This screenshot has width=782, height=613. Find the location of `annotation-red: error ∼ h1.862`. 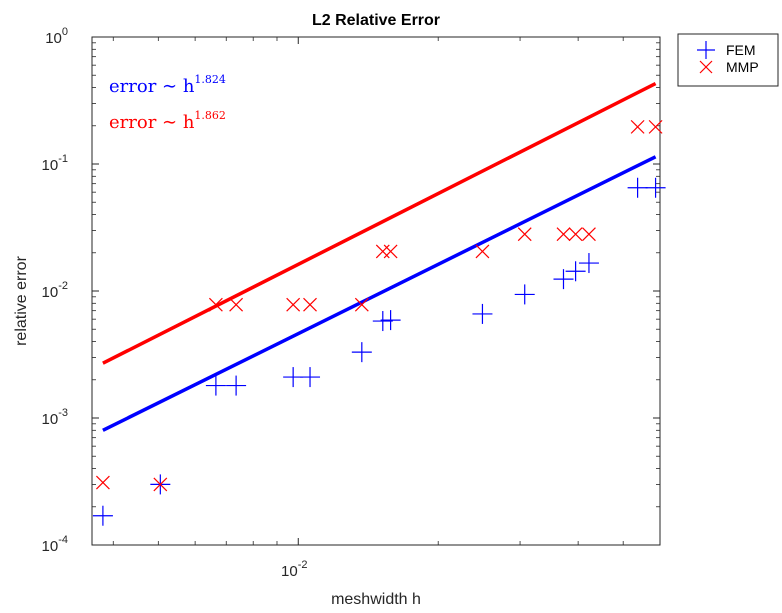

annotation-red: error ∼ h1.862 is located at coordinates (167, 121).